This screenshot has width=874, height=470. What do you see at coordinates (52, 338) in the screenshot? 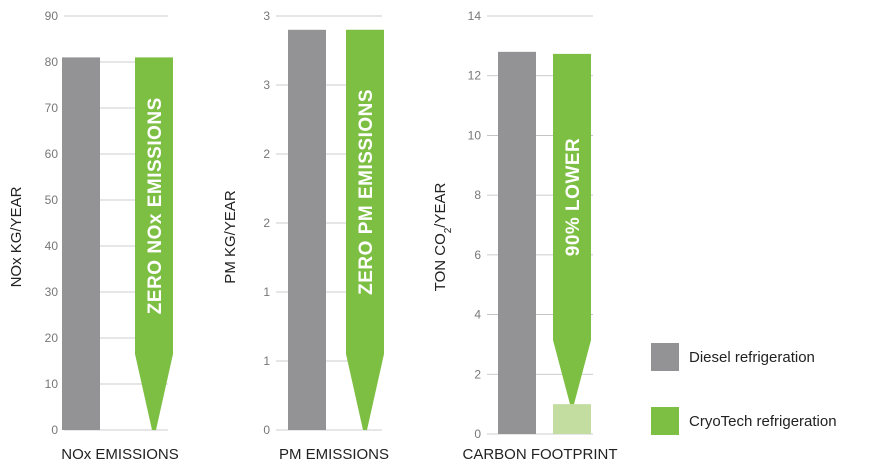
I see `tick-label: 20` at bounding box center [52, 338].